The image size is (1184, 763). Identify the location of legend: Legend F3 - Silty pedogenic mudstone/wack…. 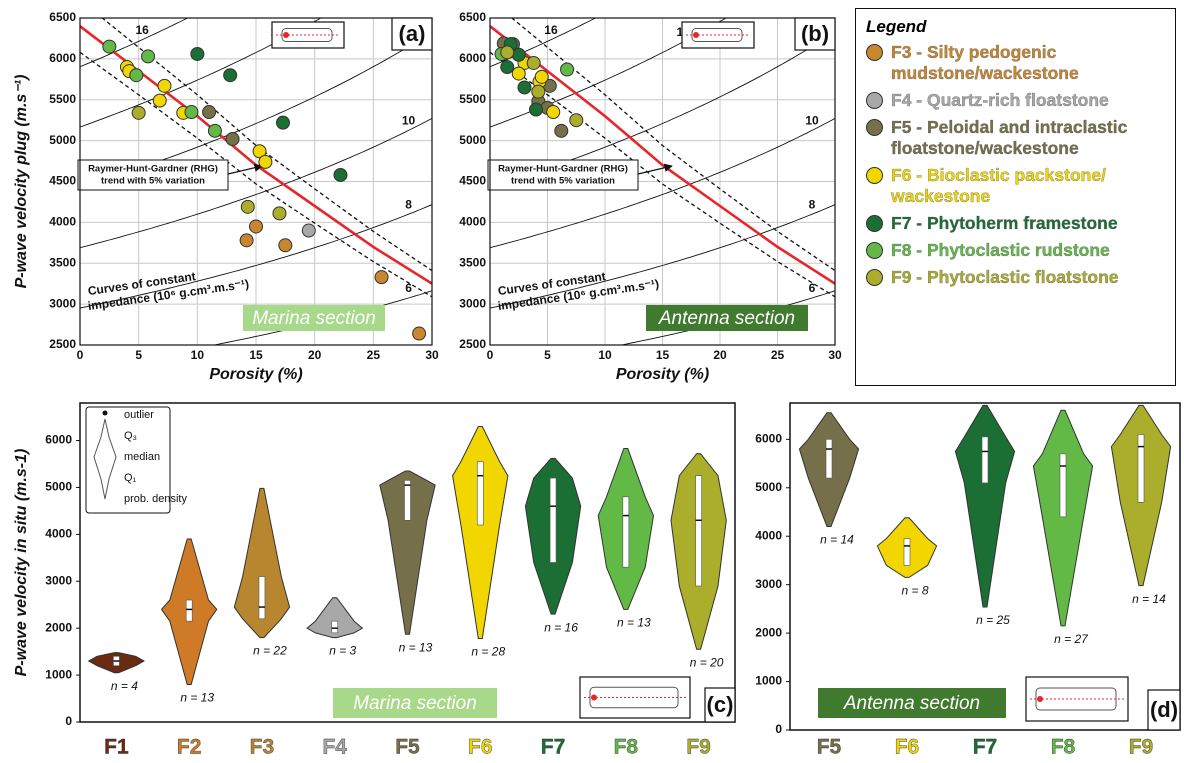
(1015, 197).